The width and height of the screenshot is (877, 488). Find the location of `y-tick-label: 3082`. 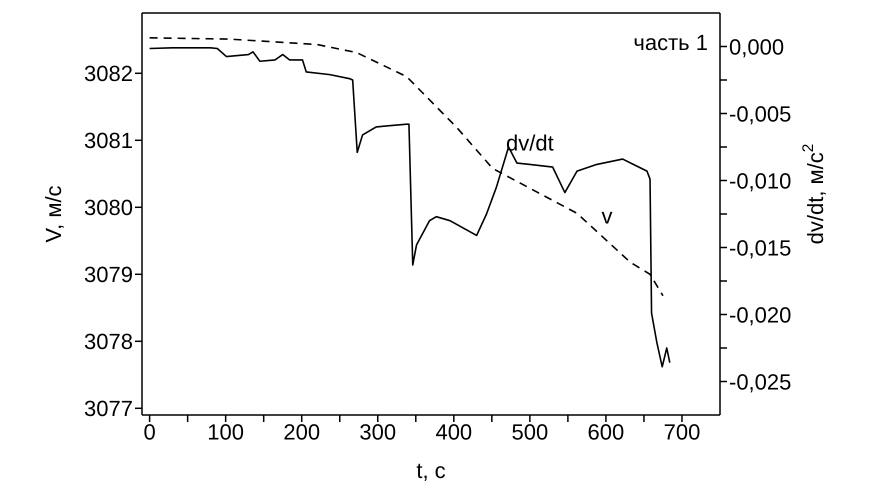

y-tick-label: 3082 is located at coordinates (108, 73).